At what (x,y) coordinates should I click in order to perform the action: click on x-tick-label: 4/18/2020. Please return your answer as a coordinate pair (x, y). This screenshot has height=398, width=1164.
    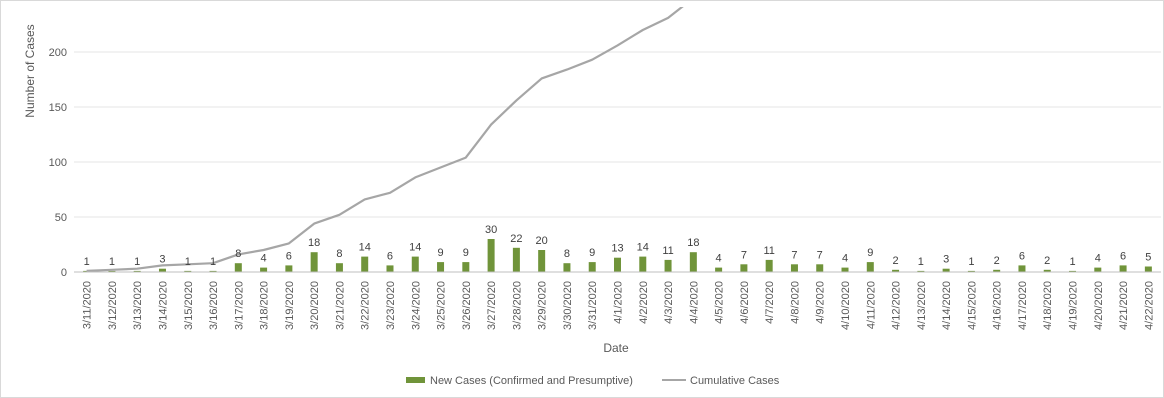
    Looking at the image, I should click on (1048, 305).